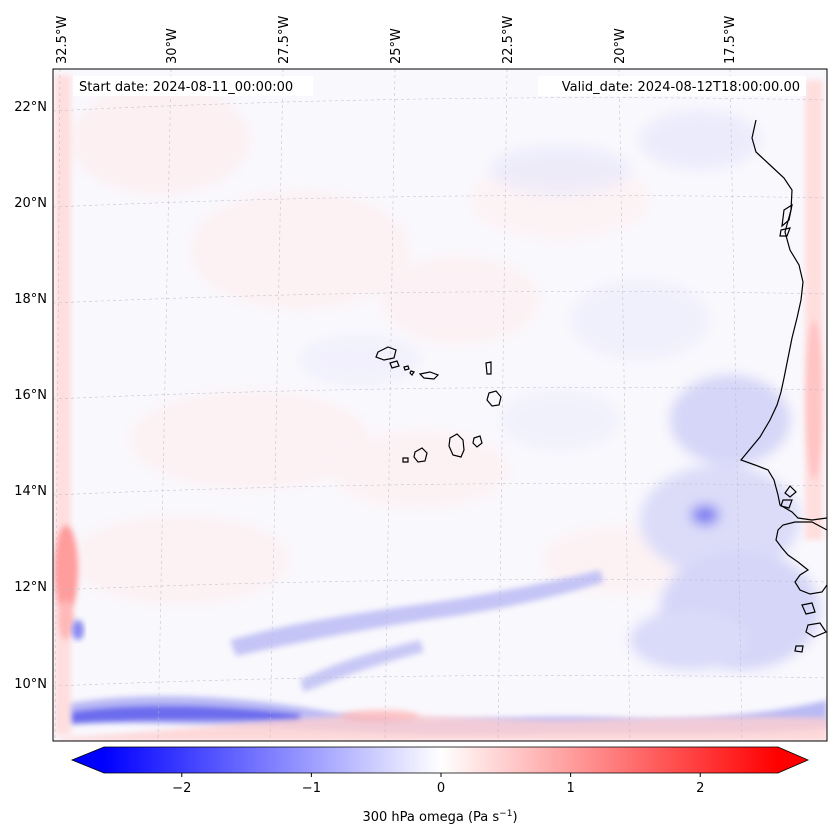 The image size is (837, 839). I want to click on colorbar-ticks: −2 −1 0 1 2, so click(438, 784).